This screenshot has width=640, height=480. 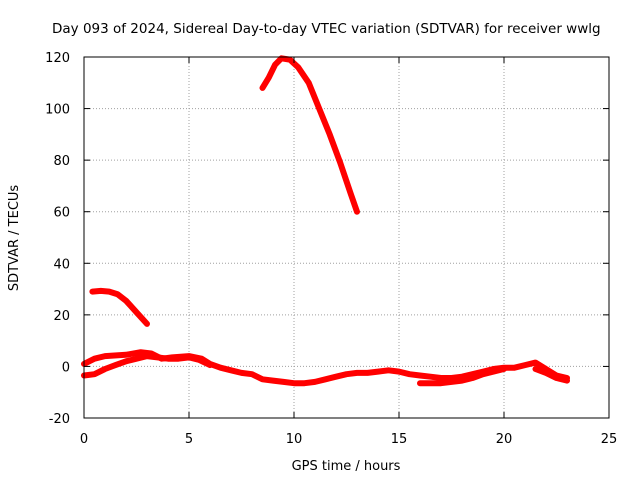 What do you see at coordinates (61, 316) in the screenshot?
I see `y-tick-label: 20` at bounding box center [61, 316].